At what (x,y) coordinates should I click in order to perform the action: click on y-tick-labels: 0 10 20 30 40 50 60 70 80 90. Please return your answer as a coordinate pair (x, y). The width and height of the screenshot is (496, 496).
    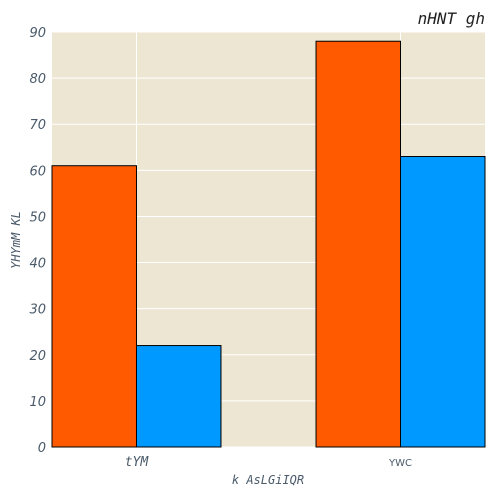
    Looking at the image, I should click on (37, 241).